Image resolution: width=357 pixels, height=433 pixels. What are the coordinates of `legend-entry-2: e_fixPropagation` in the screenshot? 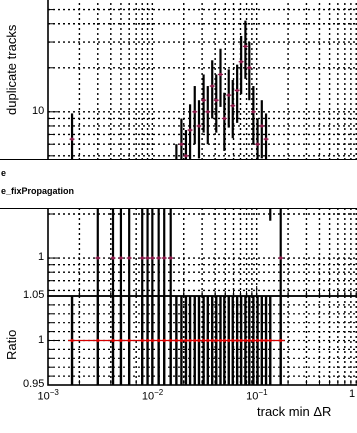 It's located at (38, 191).